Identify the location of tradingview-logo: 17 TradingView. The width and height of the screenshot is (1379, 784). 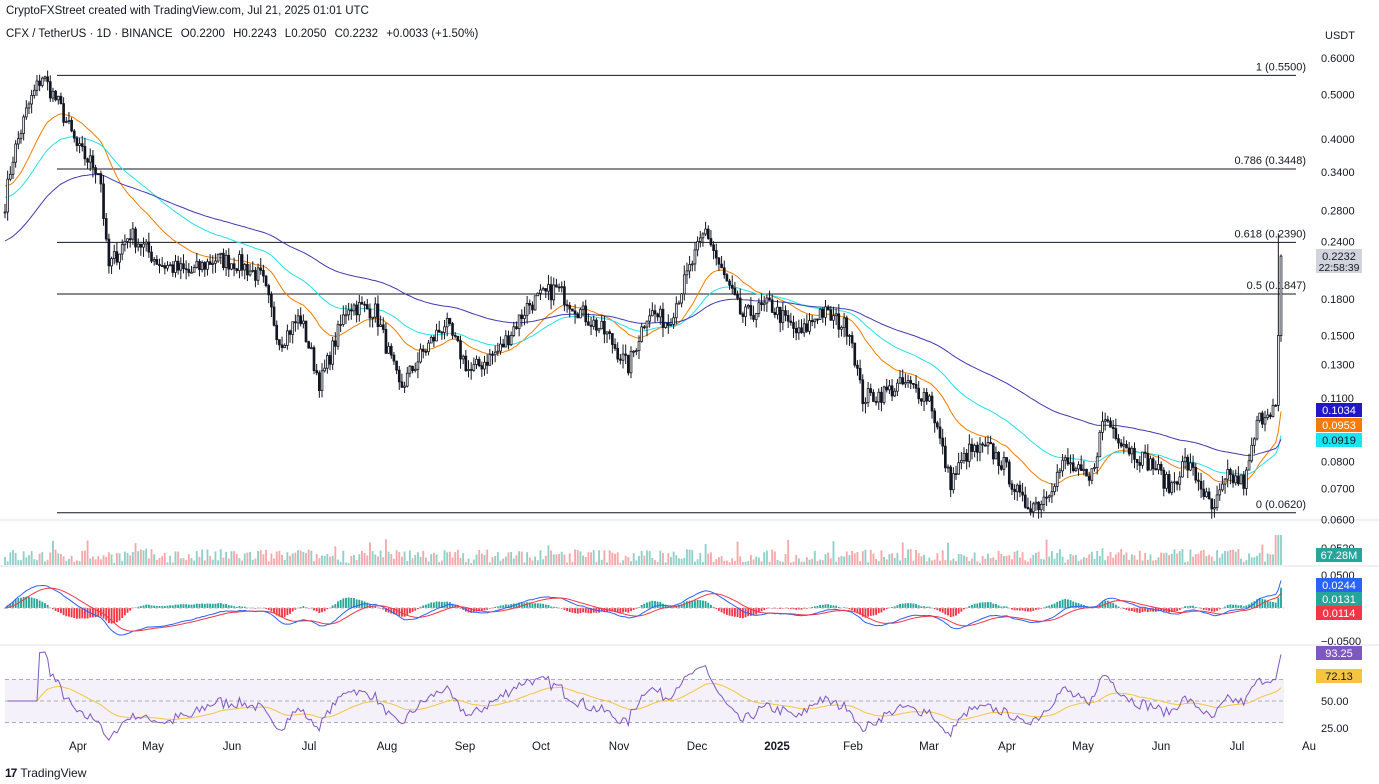
(45, 773).